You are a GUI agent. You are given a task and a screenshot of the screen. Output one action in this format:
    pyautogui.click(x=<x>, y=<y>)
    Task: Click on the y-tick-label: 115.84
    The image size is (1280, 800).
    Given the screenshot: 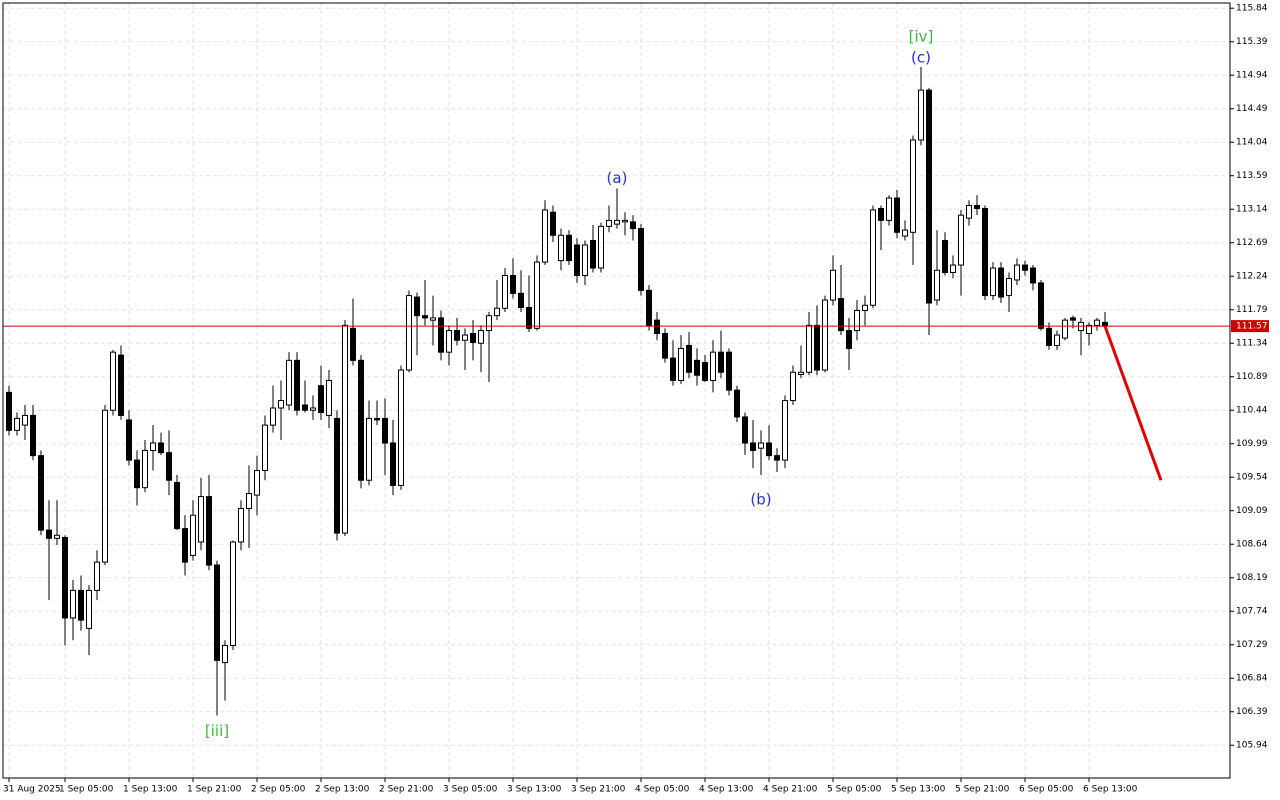 What is the action you would take?
    pyautogui.click(x=1252, y=9)
    